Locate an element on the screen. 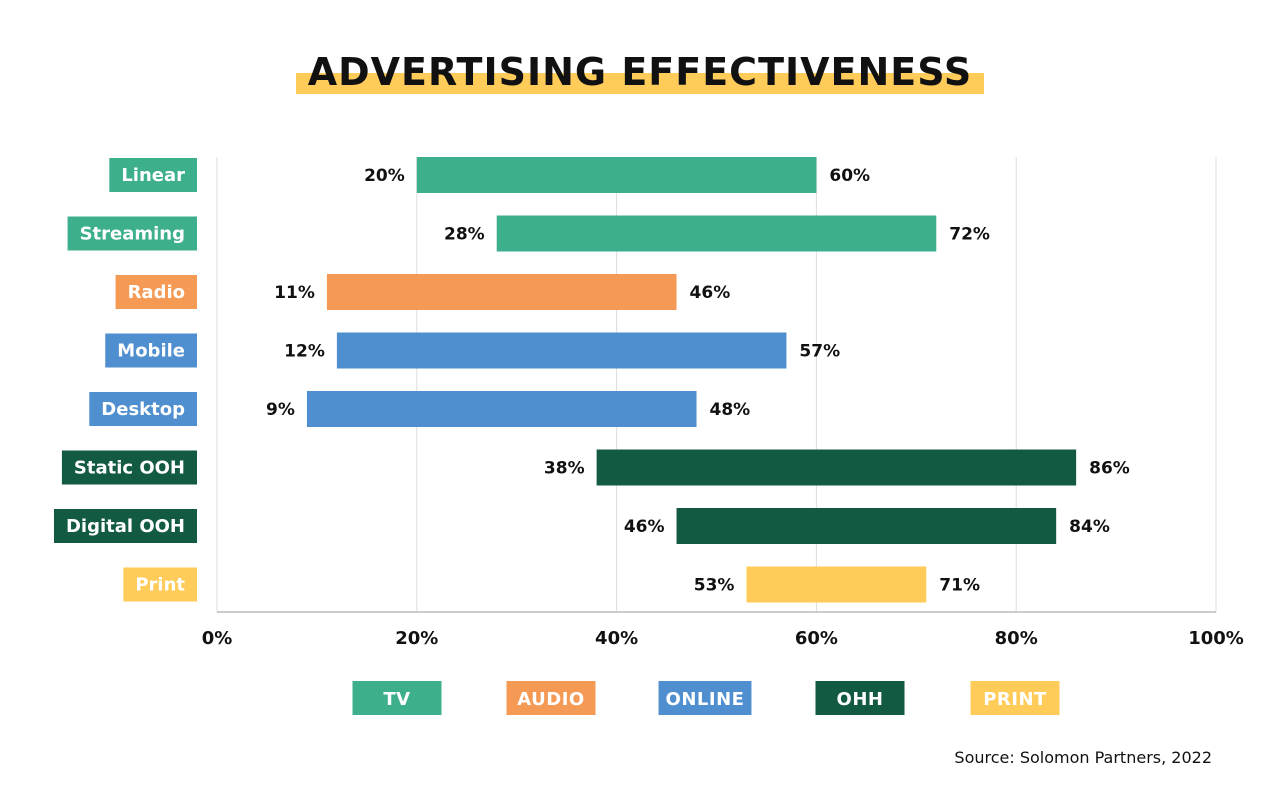  legend-item-audio: AUDIO is located at coordinates (551, 698).